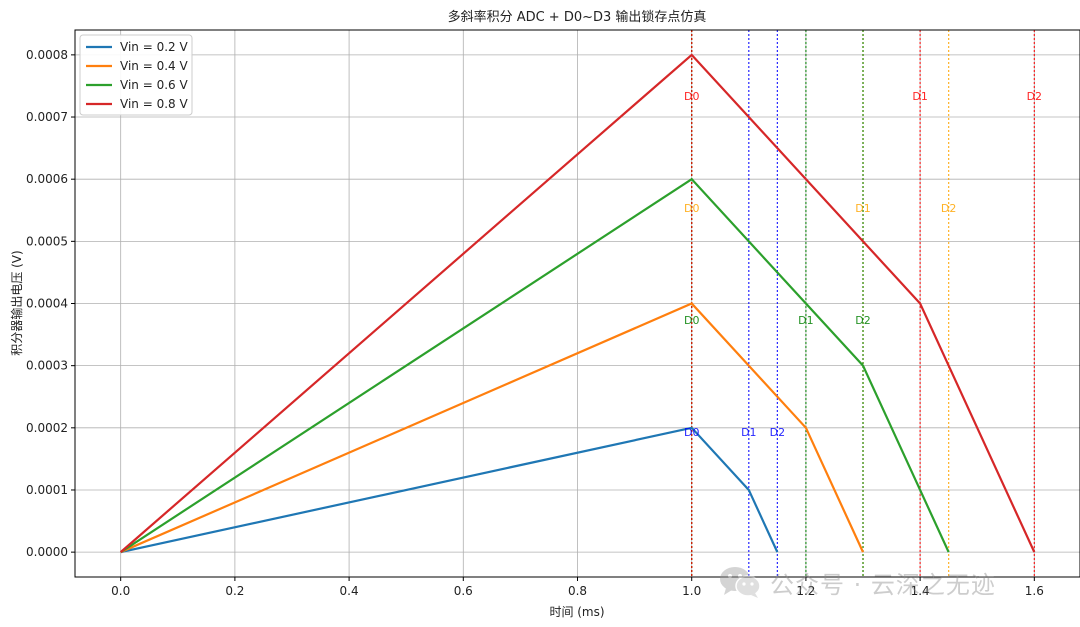 The height and width of the screenshot is (627, 1080). Describe the element at coordinates (1034, 591) in the screenshot. I see `x-tick-label: 1.6` at that location.